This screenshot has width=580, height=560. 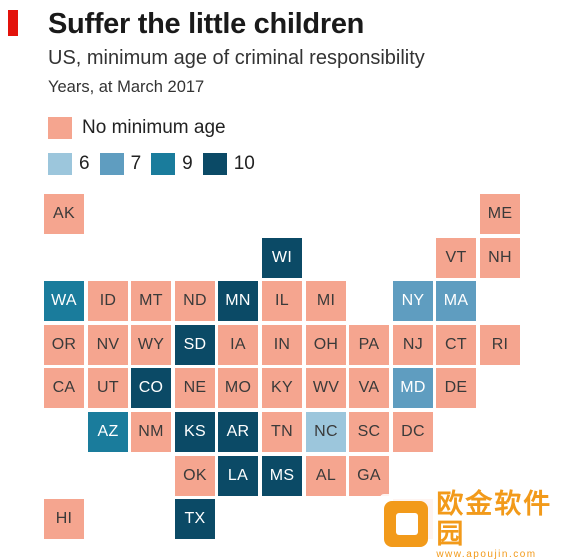 I want to click on orange-app-logo-icon, so click(x=406, y=524).